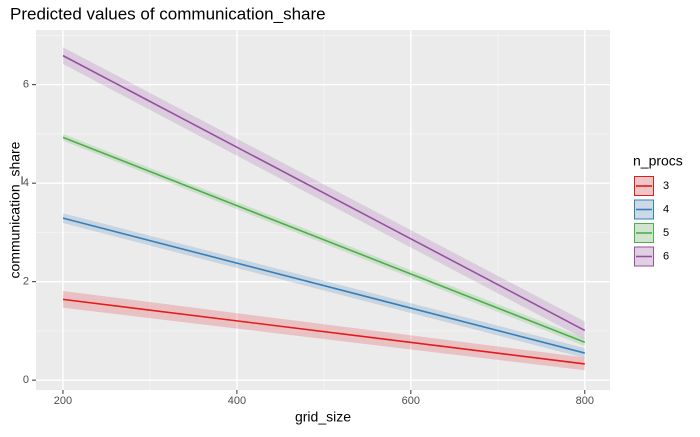 The height and width of the screenshot is (437, 700). Describe the element at coordinates (666, 256) in the screenshot. I see `legend-label: 6` at that location.